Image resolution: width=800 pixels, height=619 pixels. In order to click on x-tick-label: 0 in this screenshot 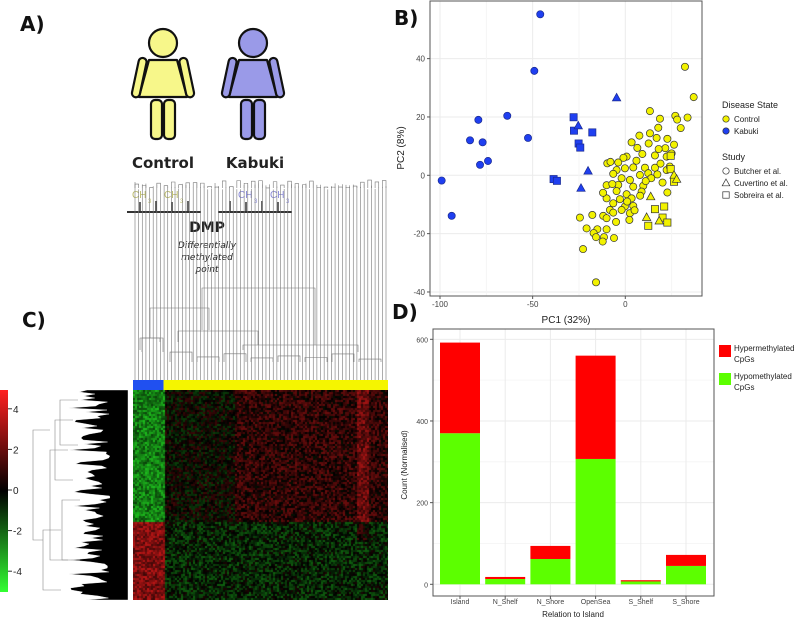, I will do `click(625, 304)`.